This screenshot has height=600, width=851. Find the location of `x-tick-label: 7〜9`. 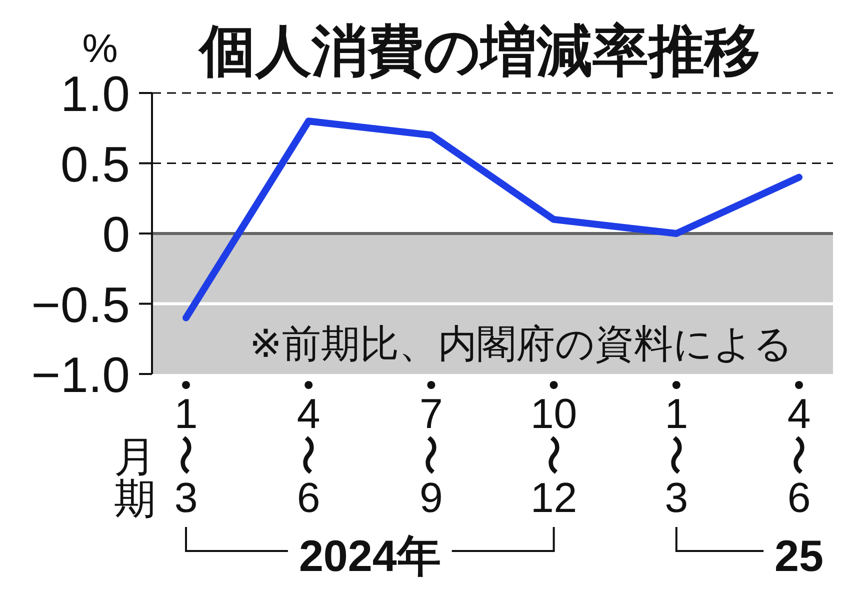

x-tick-label: 7〜9 is located at coordinates (430, 456).